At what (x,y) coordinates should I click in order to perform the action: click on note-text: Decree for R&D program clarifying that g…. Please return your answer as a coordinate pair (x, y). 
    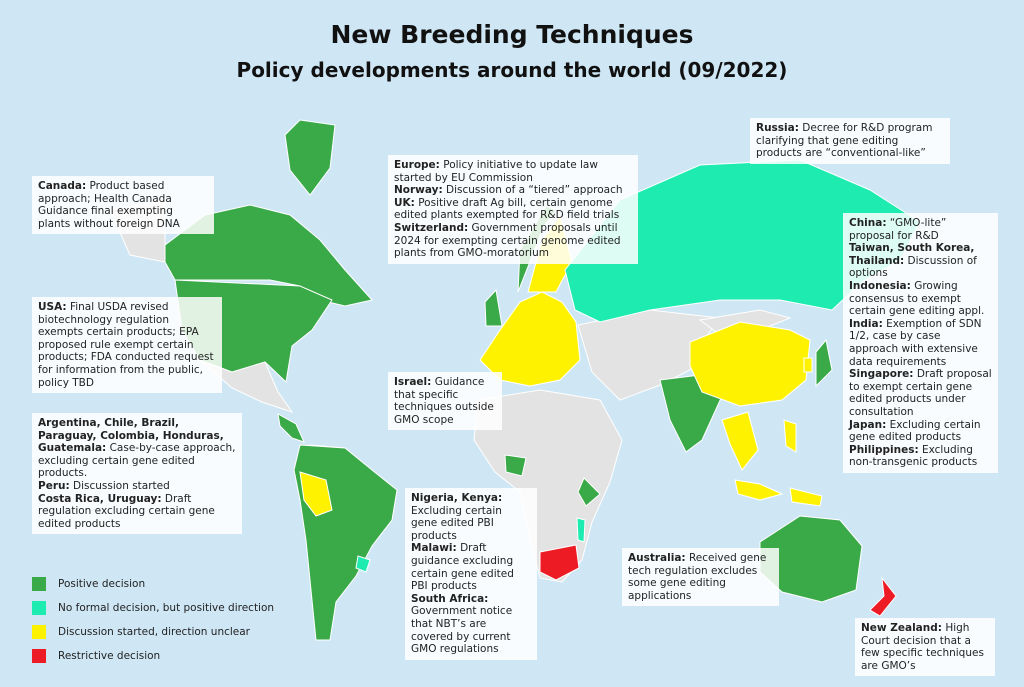
    Looking at the image, I should click on (844, 141).